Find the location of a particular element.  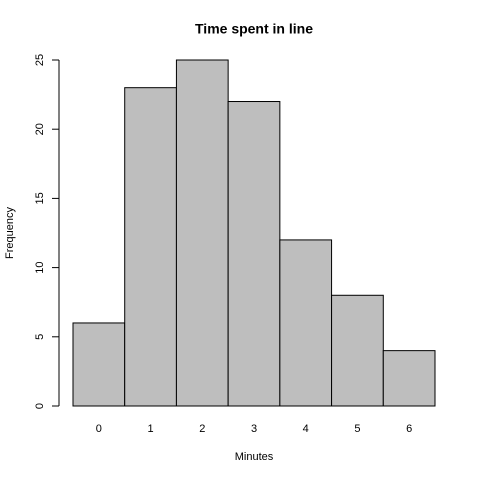

y-tick-label: 20 is located at coordinates (40, 129).